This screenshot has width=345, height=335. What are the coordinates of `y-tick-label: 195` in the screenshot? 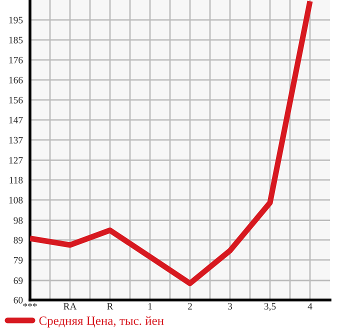 It's located at (16, 20).